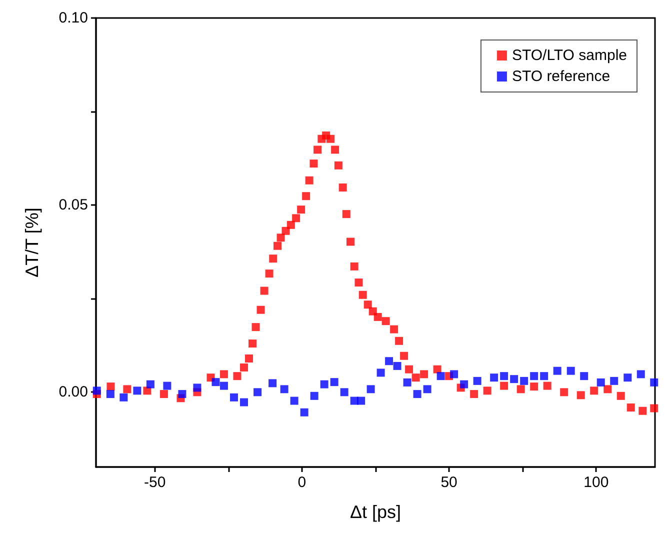 The height and width of the screenshot is (535, 667). What do you see at coordinates (302, 482) in the screenshot?
I see `x-tick-label: 0` at bounding box center [302, 482].